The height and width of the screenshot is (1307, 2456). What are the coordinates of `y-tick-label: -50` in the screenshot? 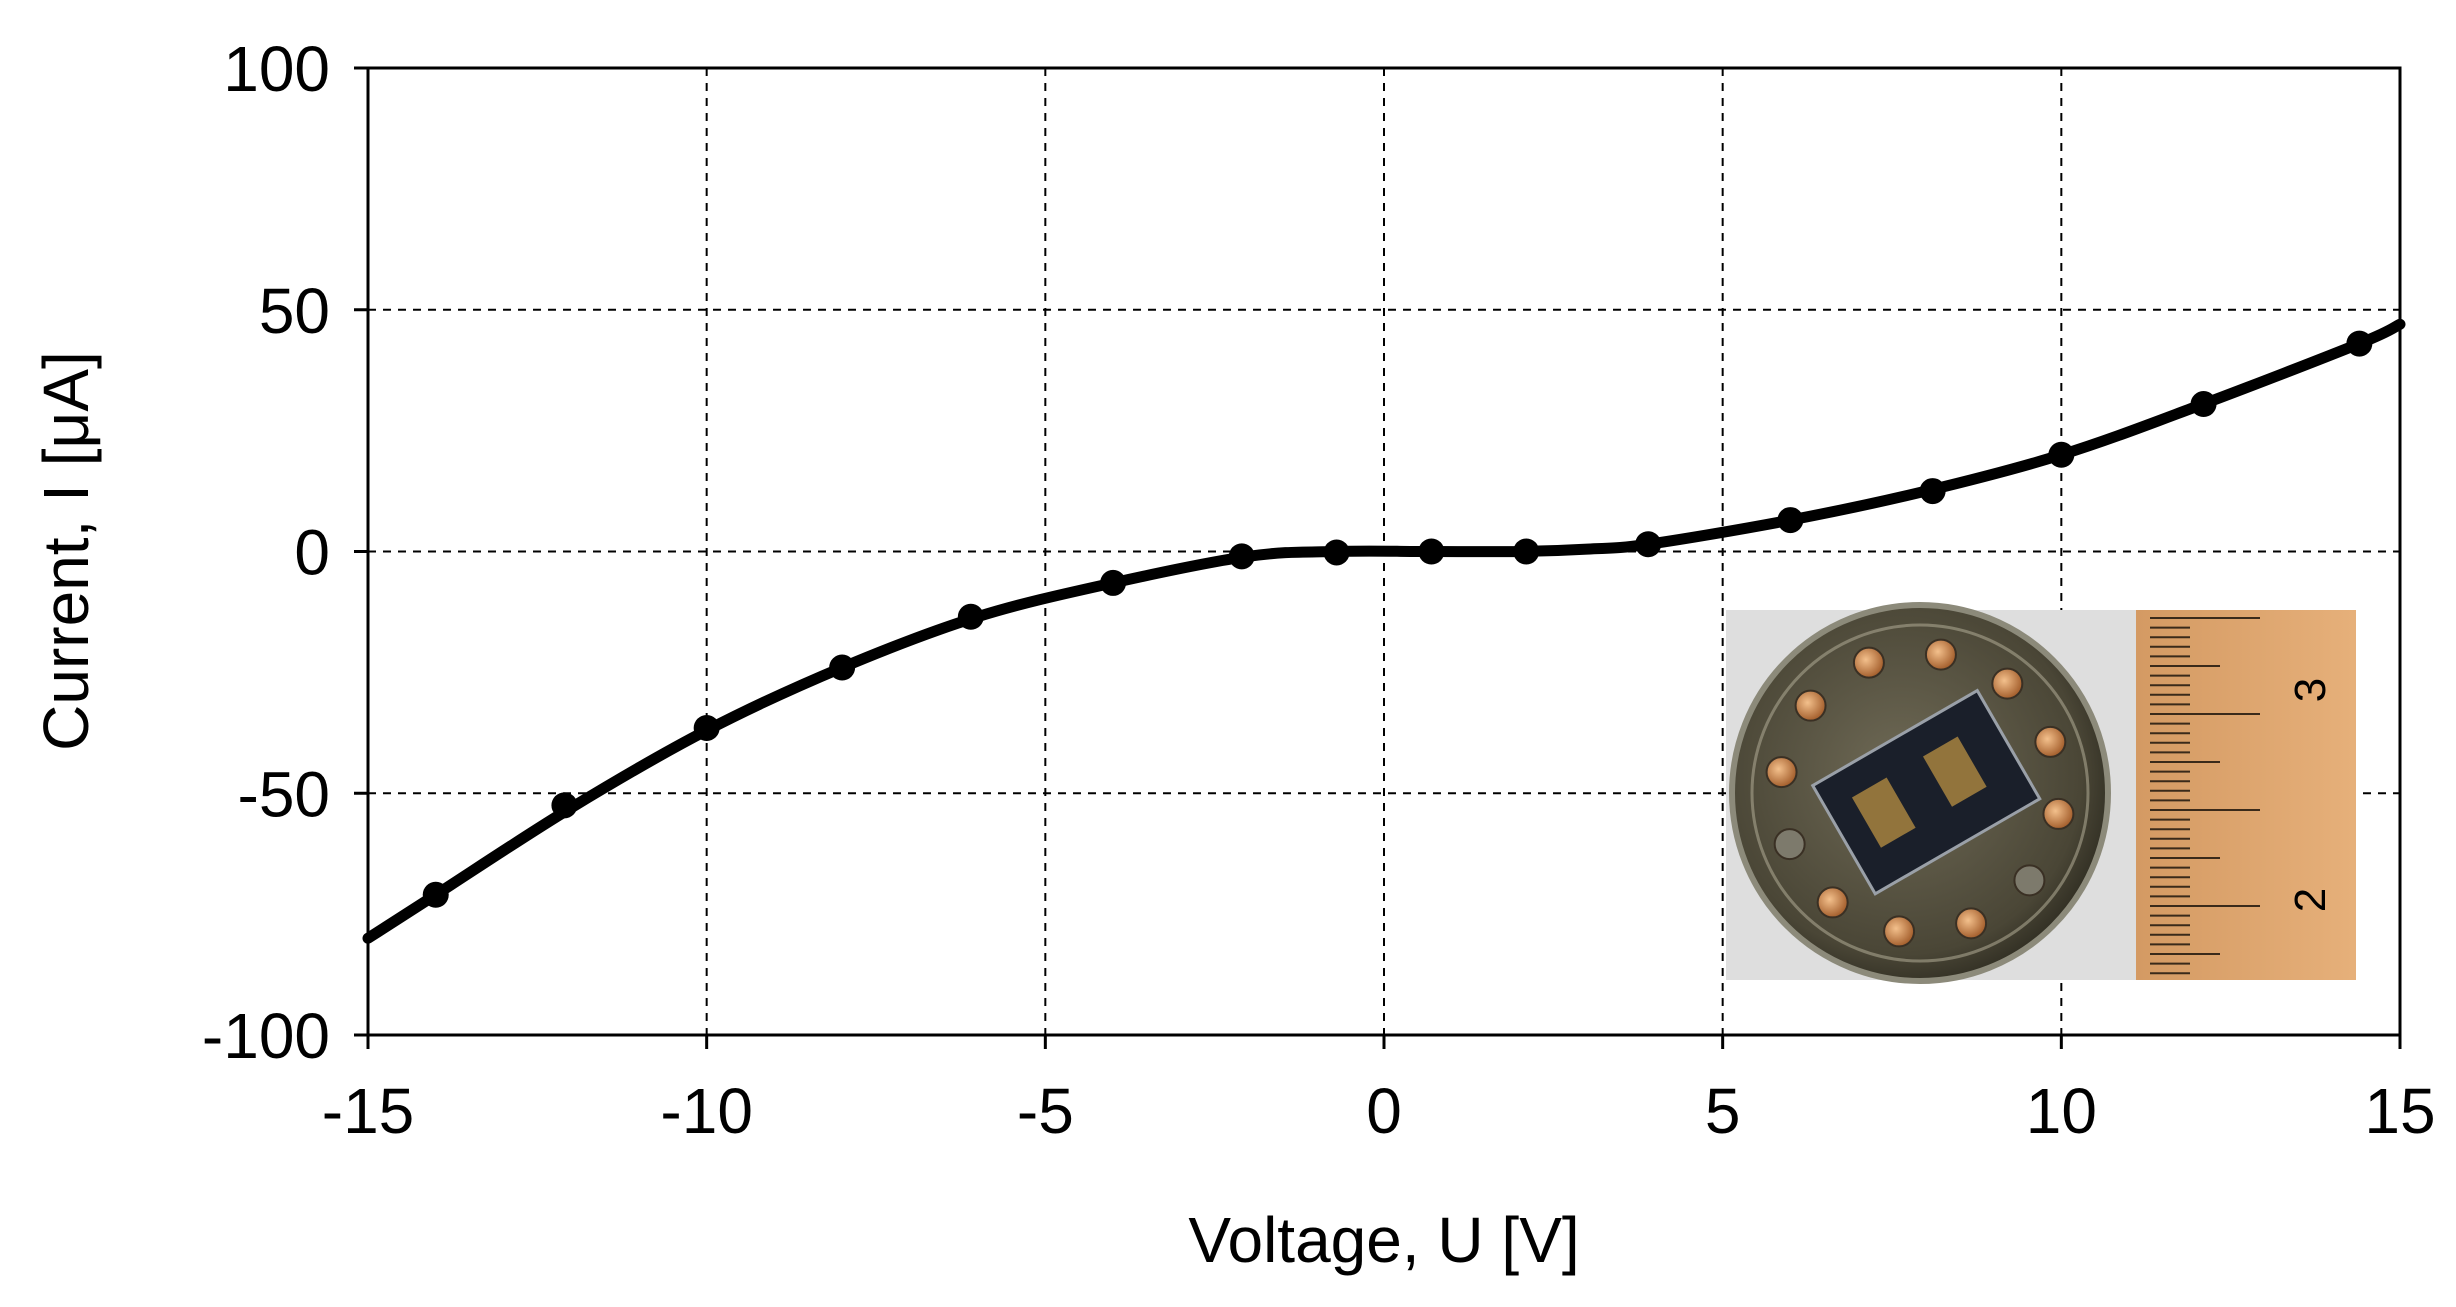 It's located at (284, 794).